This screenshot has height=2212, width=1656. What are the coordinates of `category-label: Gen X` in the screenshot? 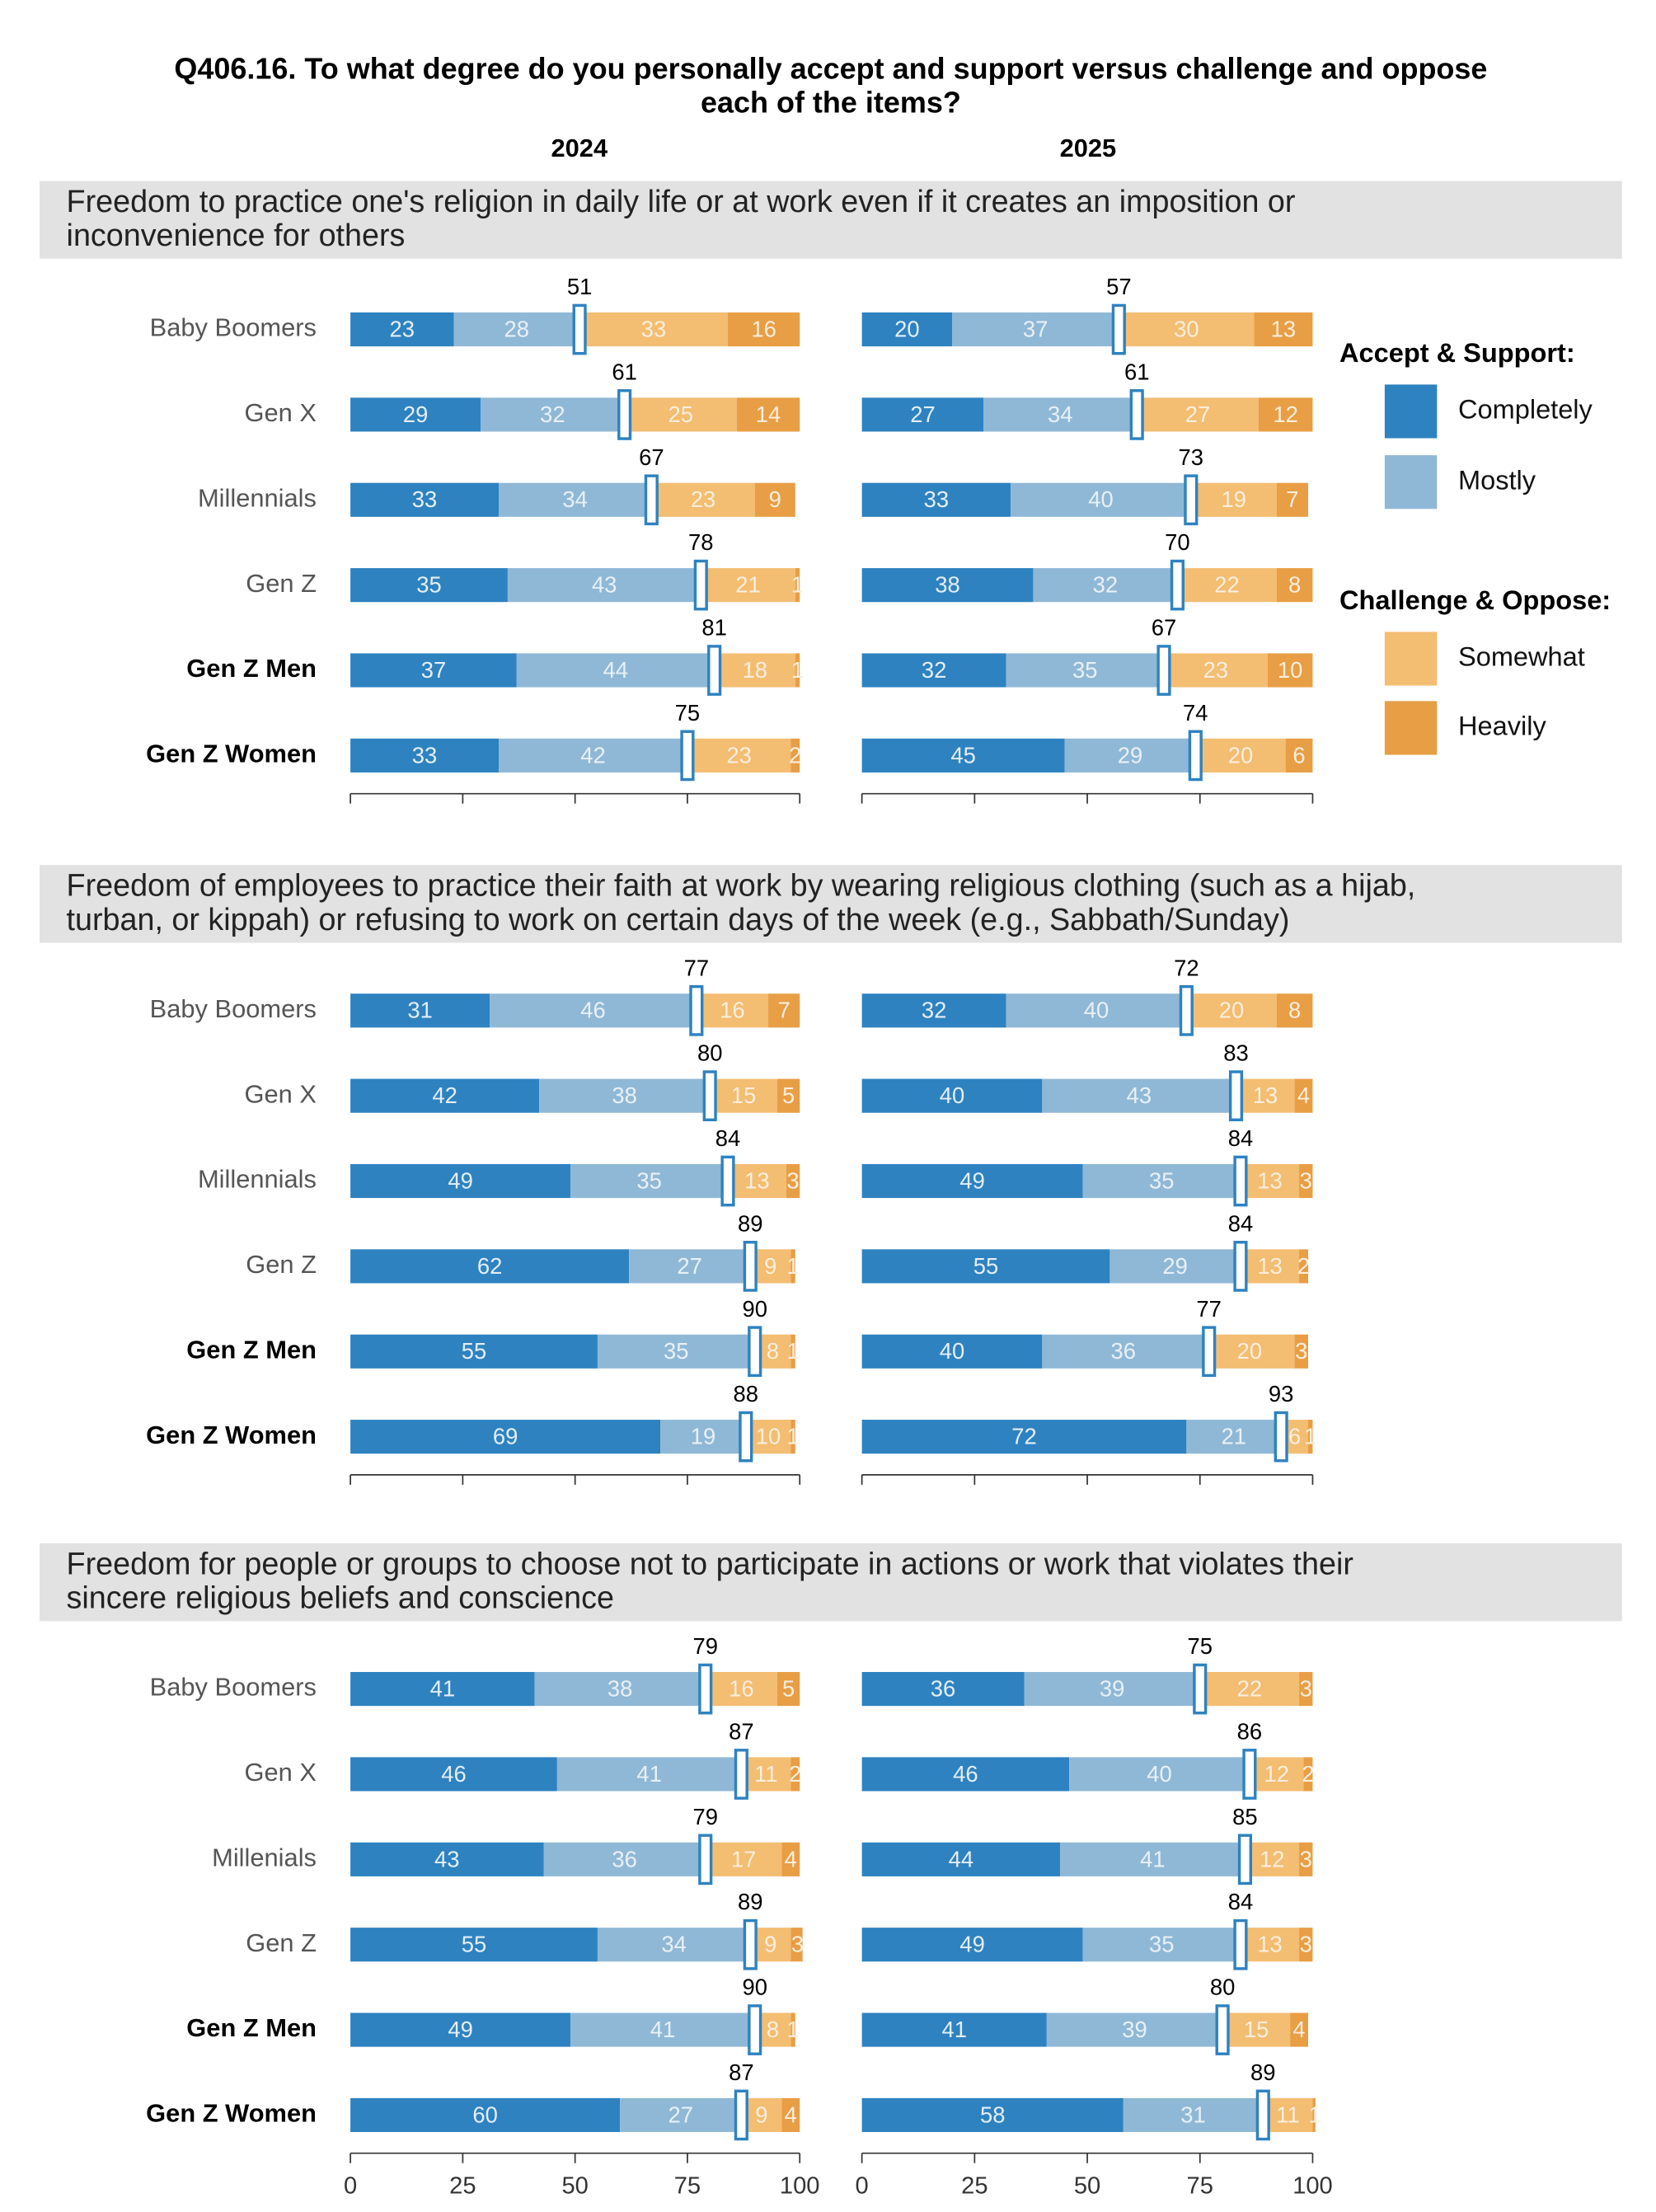 It's located at (281, 412).